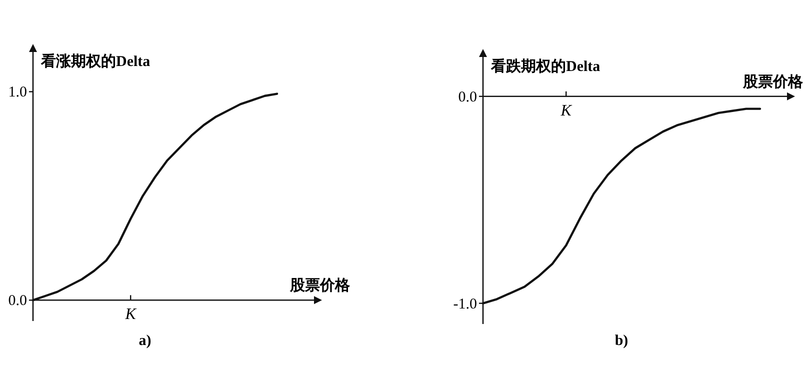 The image size is (811, 366). What do you see at coordinates (621, 341) in the screenshot?
I see `text: b)` at bounding box center [621, 341].